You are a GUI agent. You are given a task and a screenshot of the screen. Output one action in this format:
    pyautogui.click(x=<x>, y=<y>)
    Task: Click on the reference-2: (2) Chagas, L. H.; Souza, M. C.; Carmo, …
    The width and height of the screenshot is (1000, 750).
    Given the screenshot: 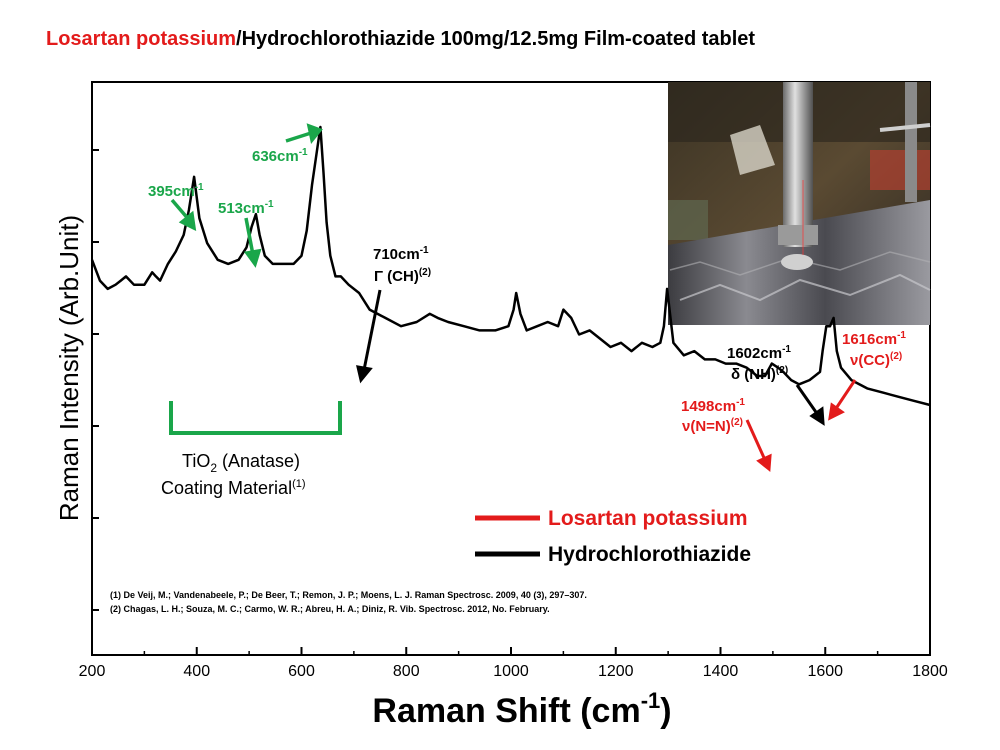 What is the action you would take?
    pyautogui.click(x=330, y=609)
    